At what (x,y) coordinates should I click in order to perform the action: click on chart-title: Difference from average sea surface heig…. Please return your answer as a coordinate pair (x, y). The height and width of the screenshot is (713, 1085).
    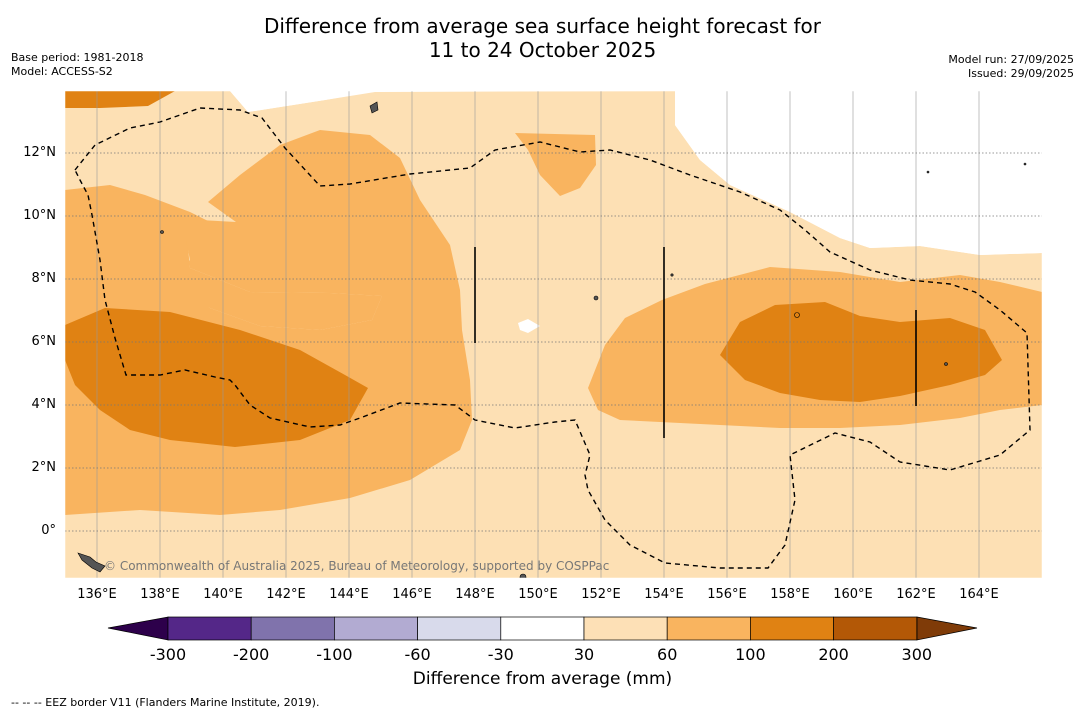
    Looking at the image, I should click on (542, 38).